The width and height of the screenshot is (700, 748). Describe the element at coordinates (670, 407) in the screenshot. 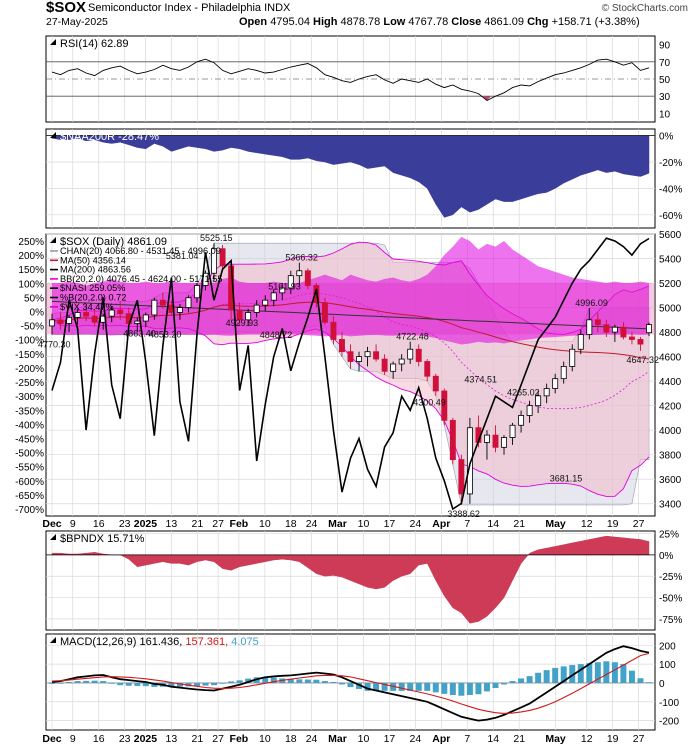

I see `price-tick-label: 4200` at that location.